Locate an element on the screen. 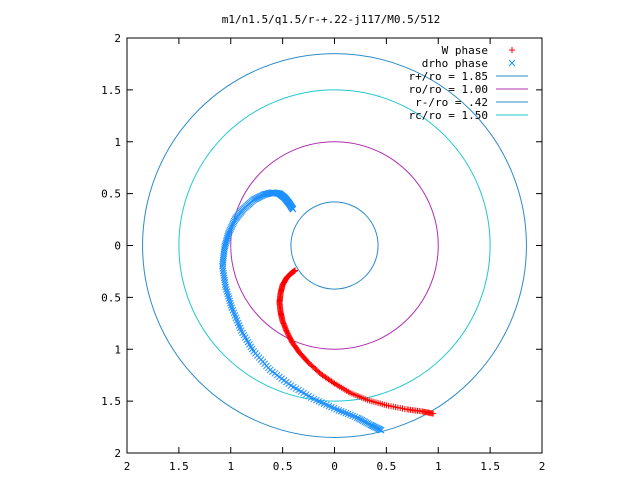 The width and height of the screenshot is (640, 480). circle-r-0.42 is located at coordinates (334, 245).